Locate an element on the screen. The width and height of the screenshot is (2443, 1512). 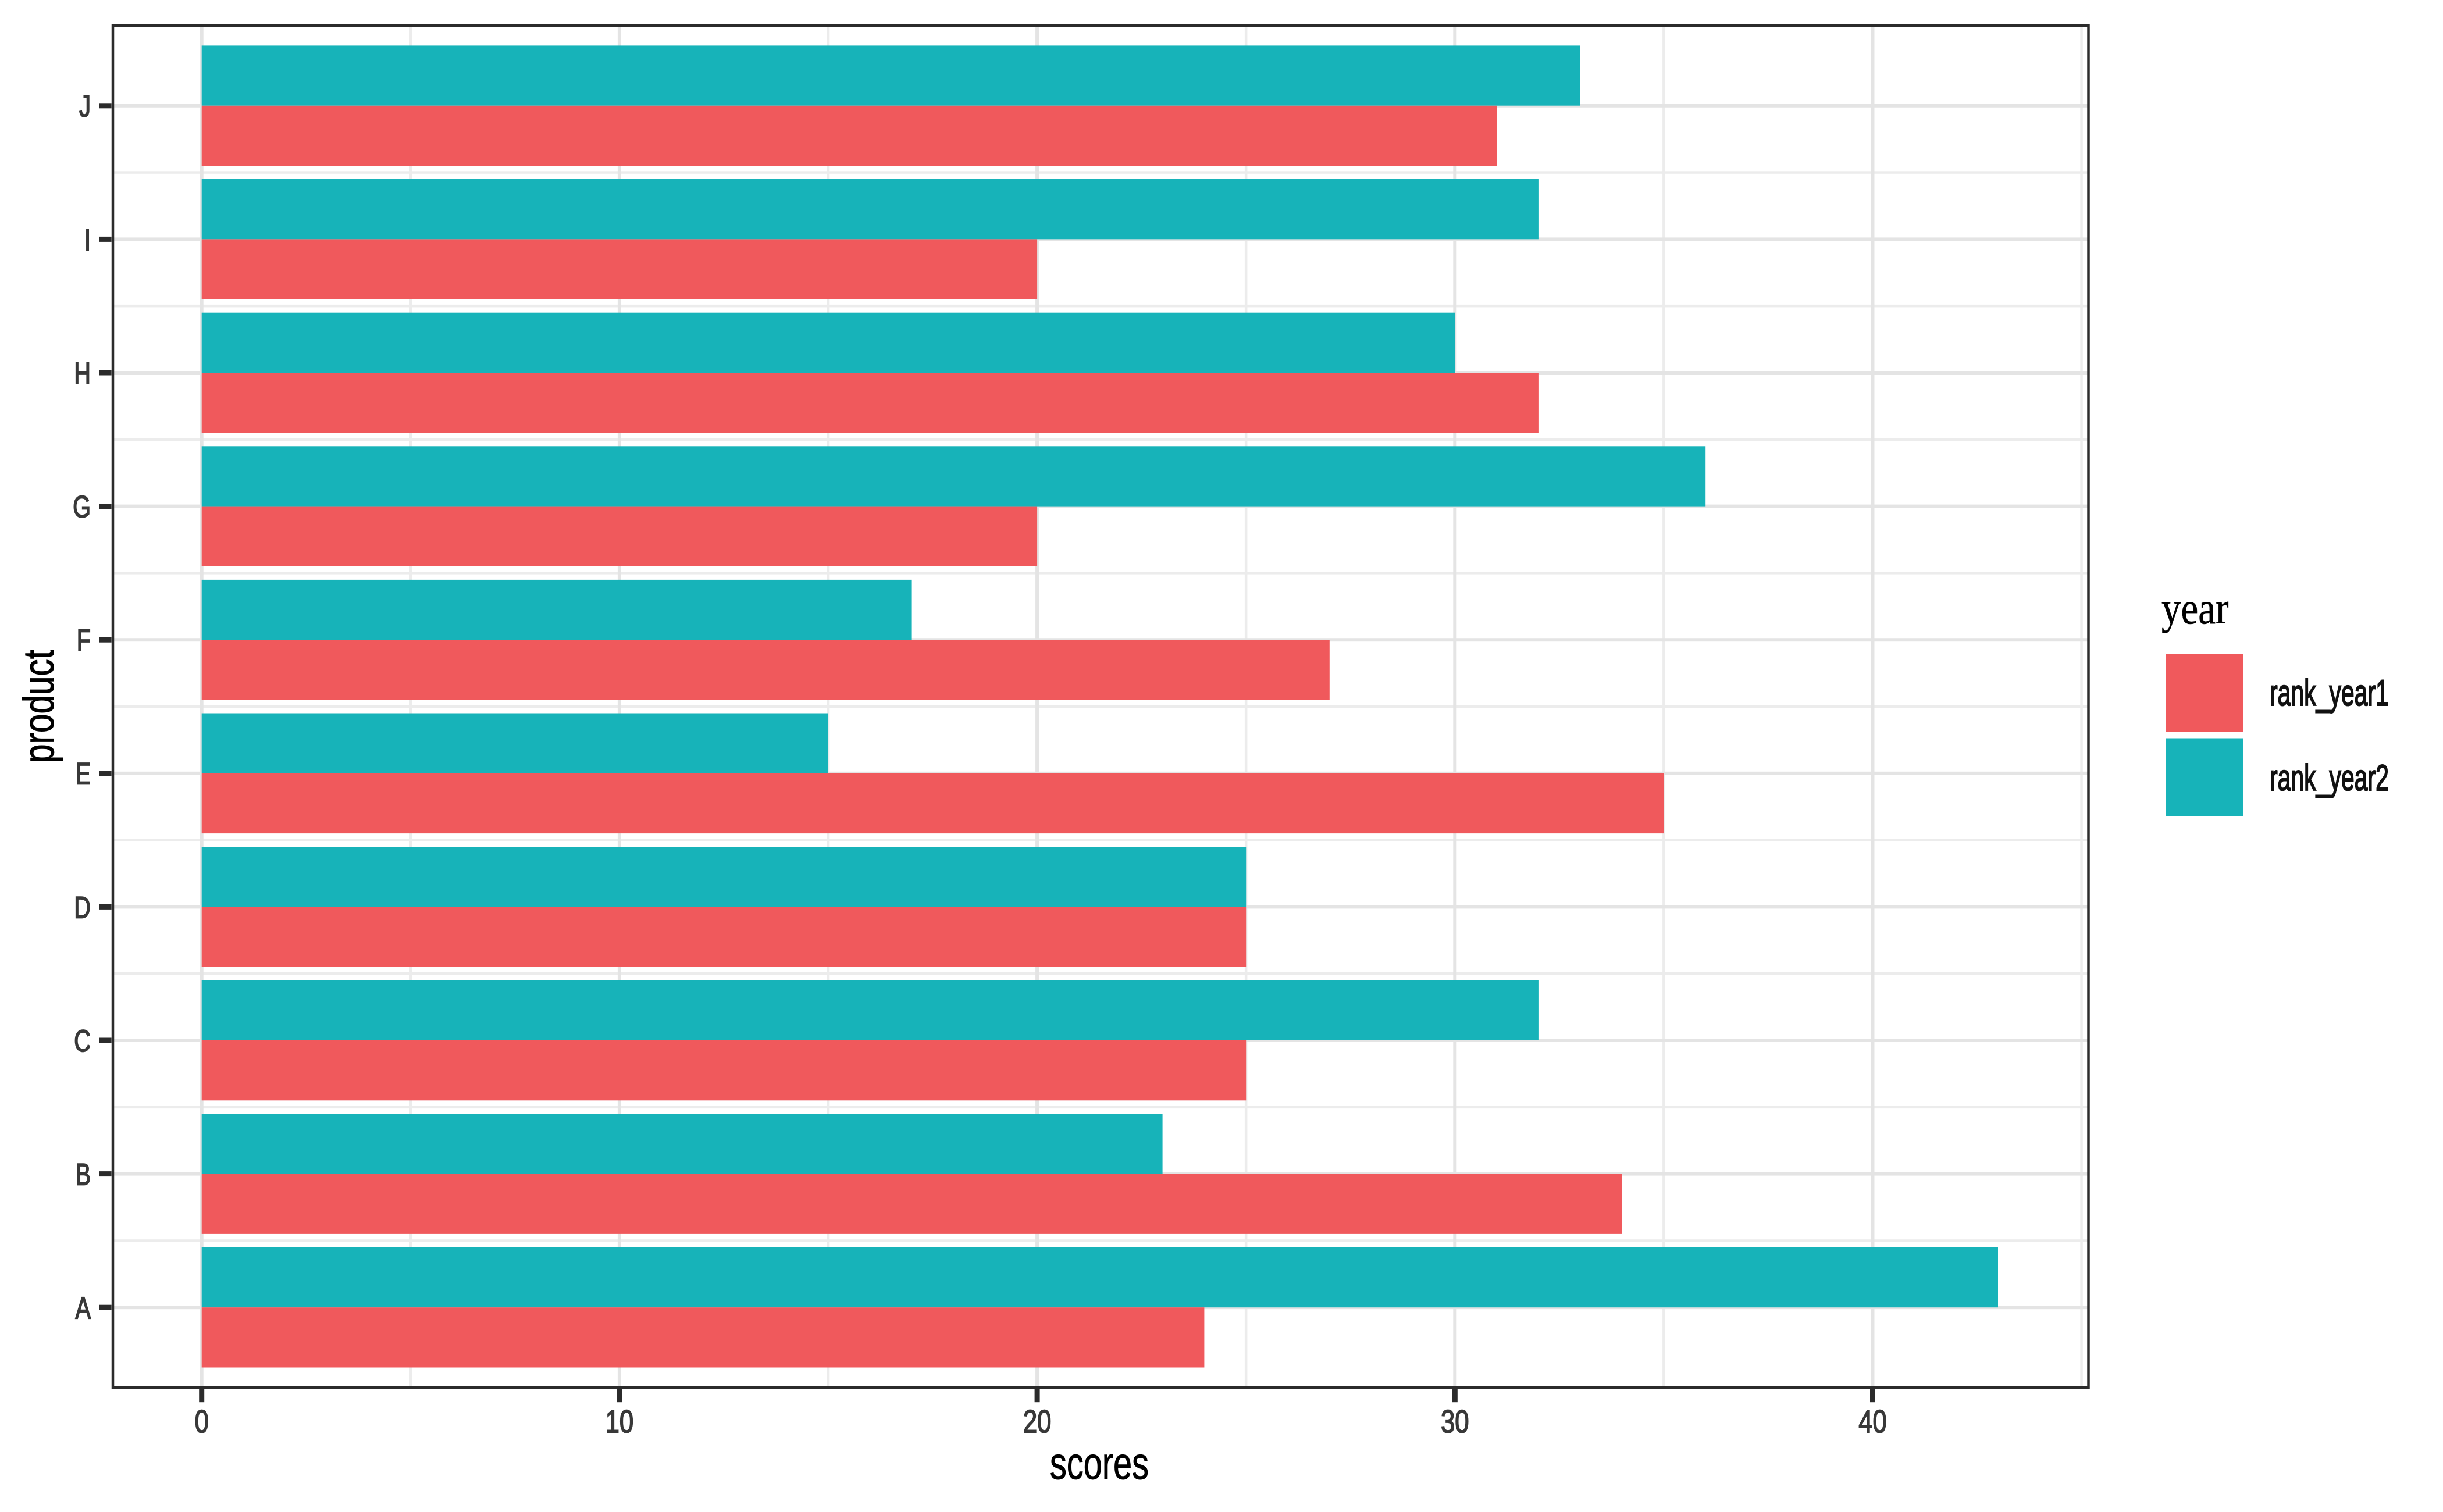
svg-text: scores is located at coordinates (1099, 1463).